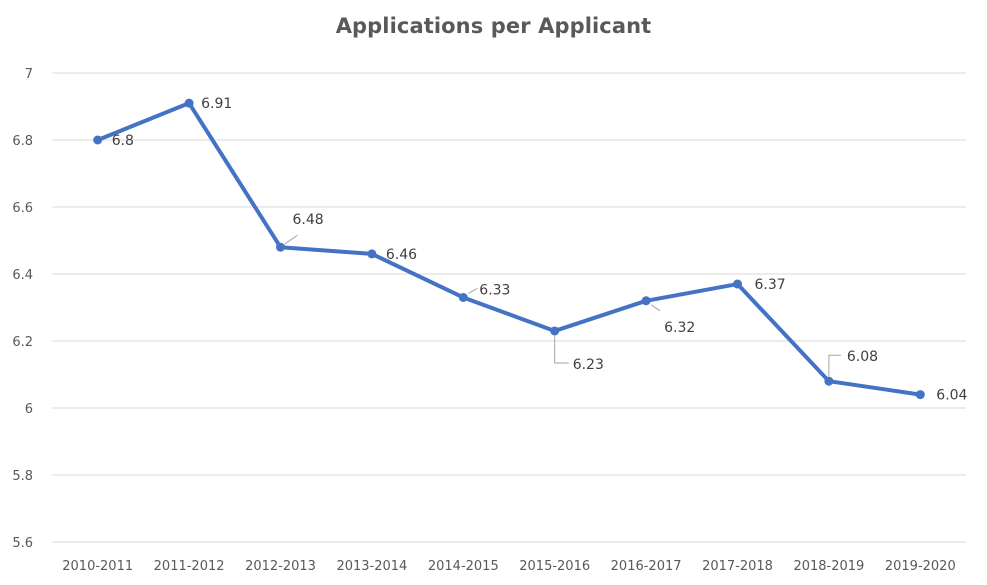  Describe the element at coordinates (22, 543) in the screenshot. I see `y-tick-label: 5.6` at that location.